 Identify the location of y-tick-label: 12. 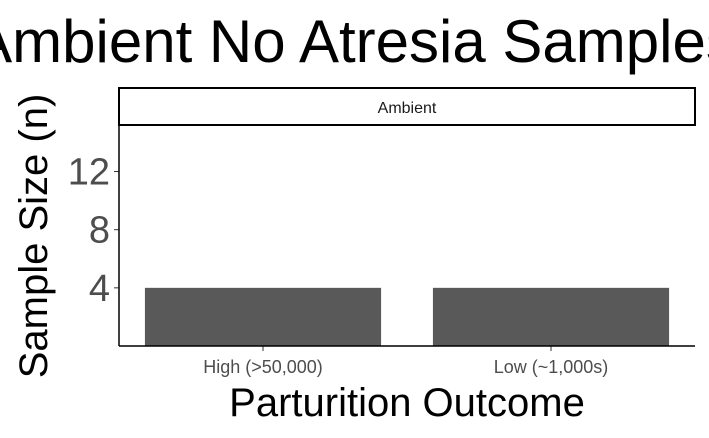
(89, 173).